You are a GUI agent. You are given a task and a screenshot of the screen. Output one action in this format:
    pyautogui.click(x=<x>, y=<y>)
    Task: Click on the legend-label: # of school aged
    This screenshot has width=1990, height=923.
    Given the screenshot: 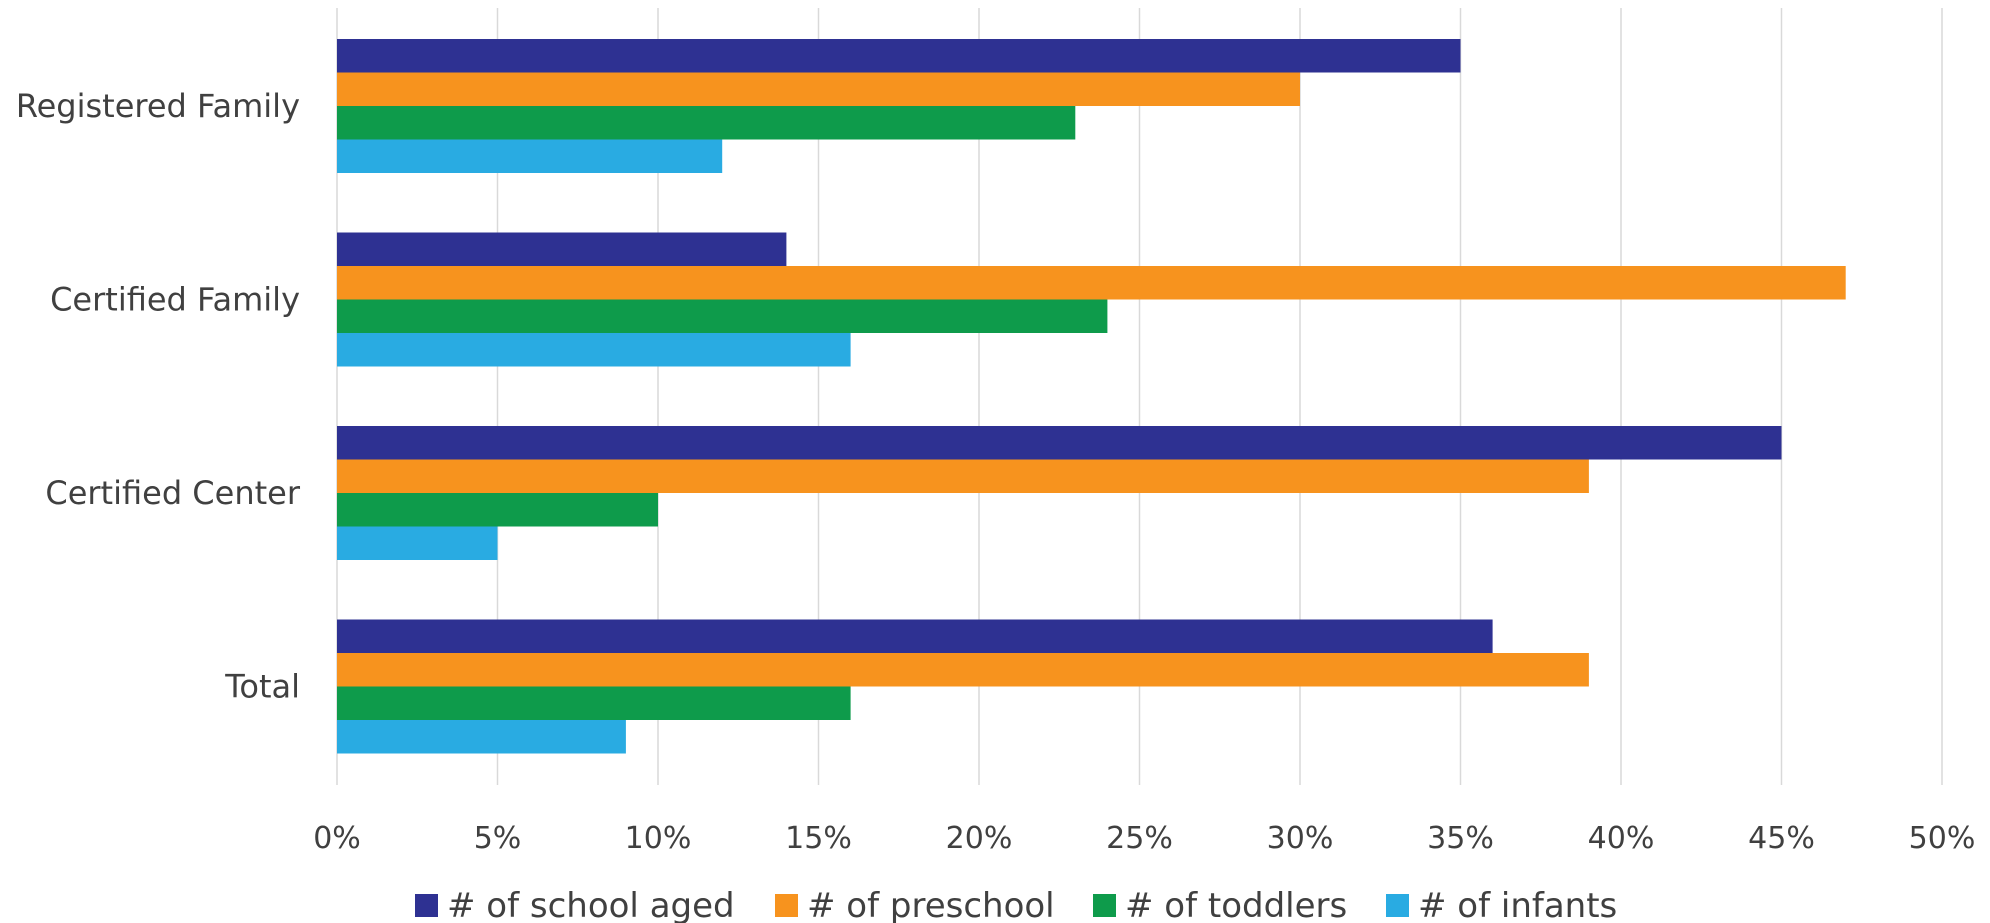 What is the action you would take?
    pyautogui.click(x=591, y=904)
    